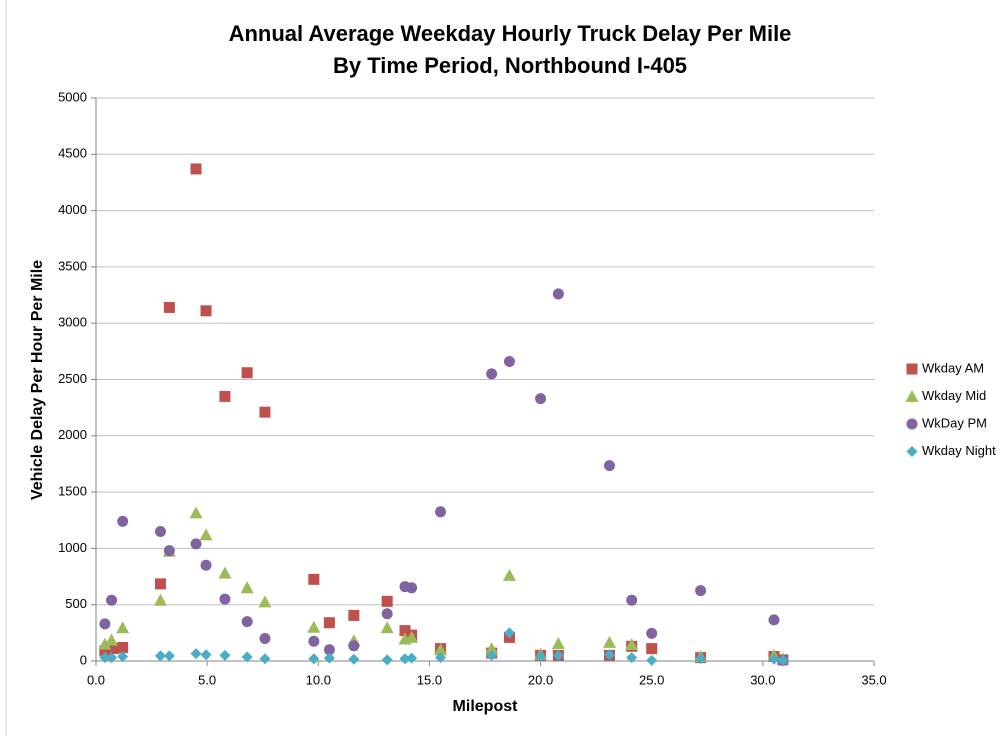  Describe the element at coordinates (954, 395) in the screenshot. I see `legend-label: Wkday Mid` at that location.